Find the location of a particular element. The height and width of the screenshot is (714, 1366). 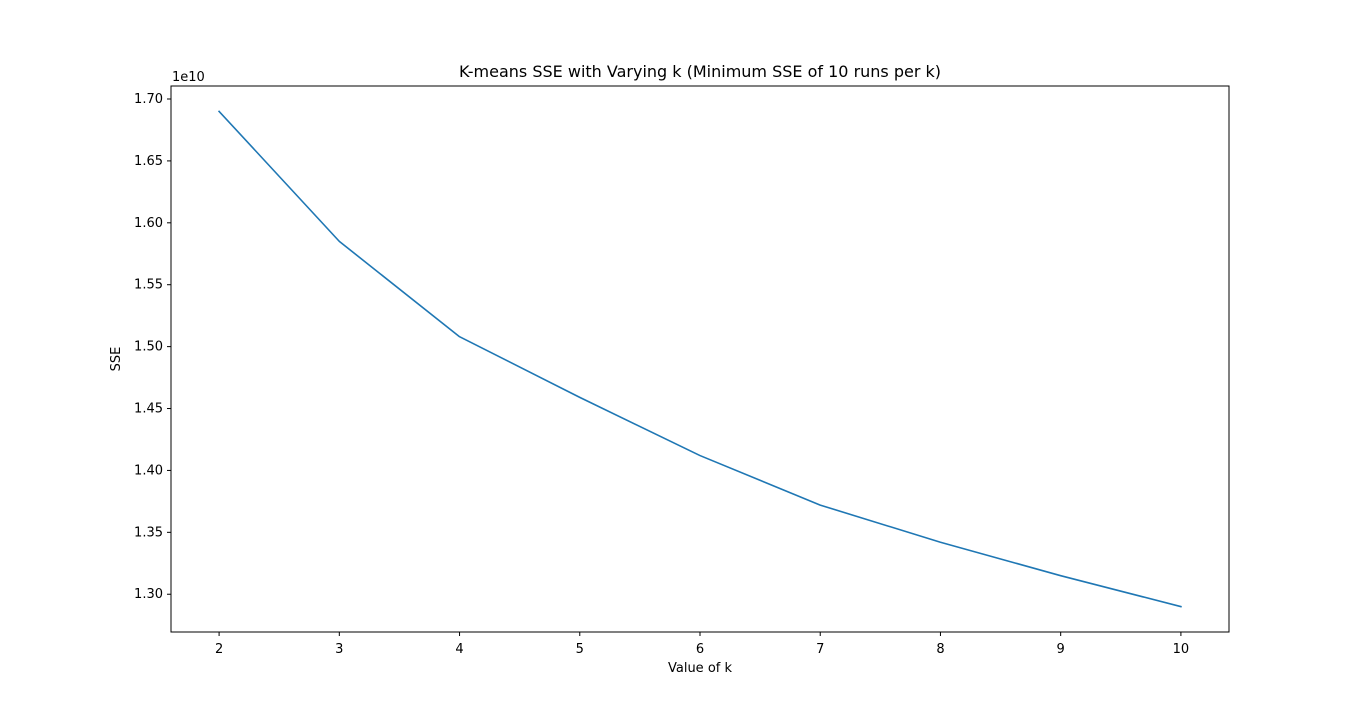

x-tick-label: 6 is located at coordinates (700, 649).